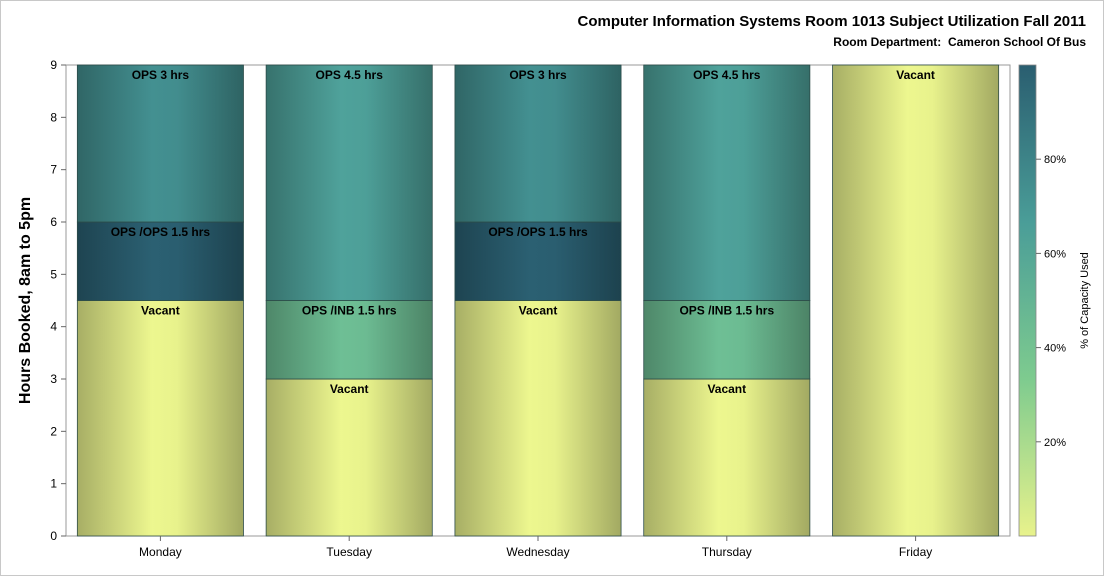  What do you see at coordinates (53, 536) in the screenshot?
I see `y-tick-label: 0` at bounding box center [53, 536].